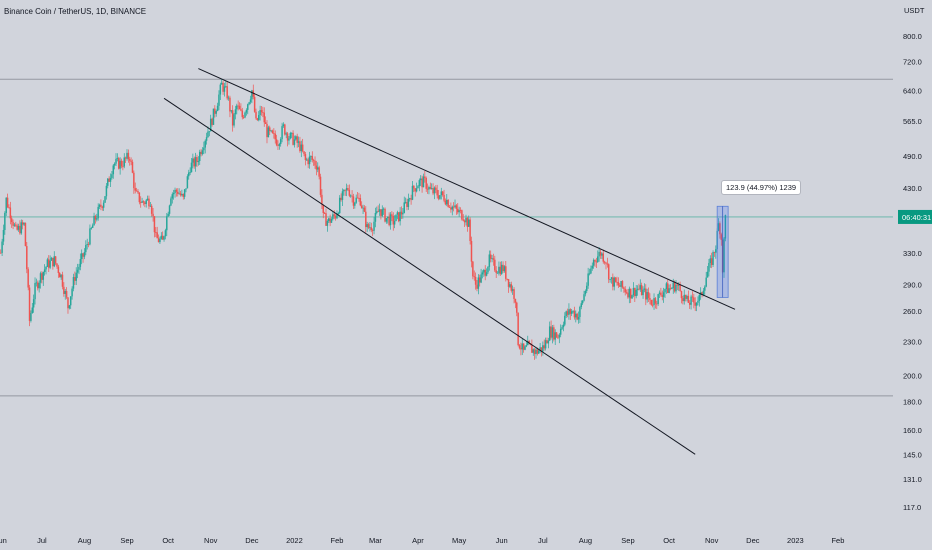  I want to click on y-tick-label: 180.0, so click(912, 401).